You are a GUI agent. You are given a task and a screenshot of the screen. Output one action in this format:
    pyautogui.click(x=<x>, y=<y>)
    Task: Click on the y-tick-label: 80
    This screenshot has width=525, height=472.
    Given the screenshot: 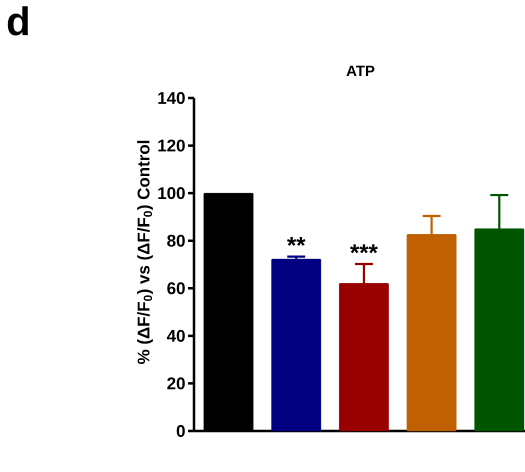 What is the action you would take?
    pyautogui.click(x=176, y=240)
    